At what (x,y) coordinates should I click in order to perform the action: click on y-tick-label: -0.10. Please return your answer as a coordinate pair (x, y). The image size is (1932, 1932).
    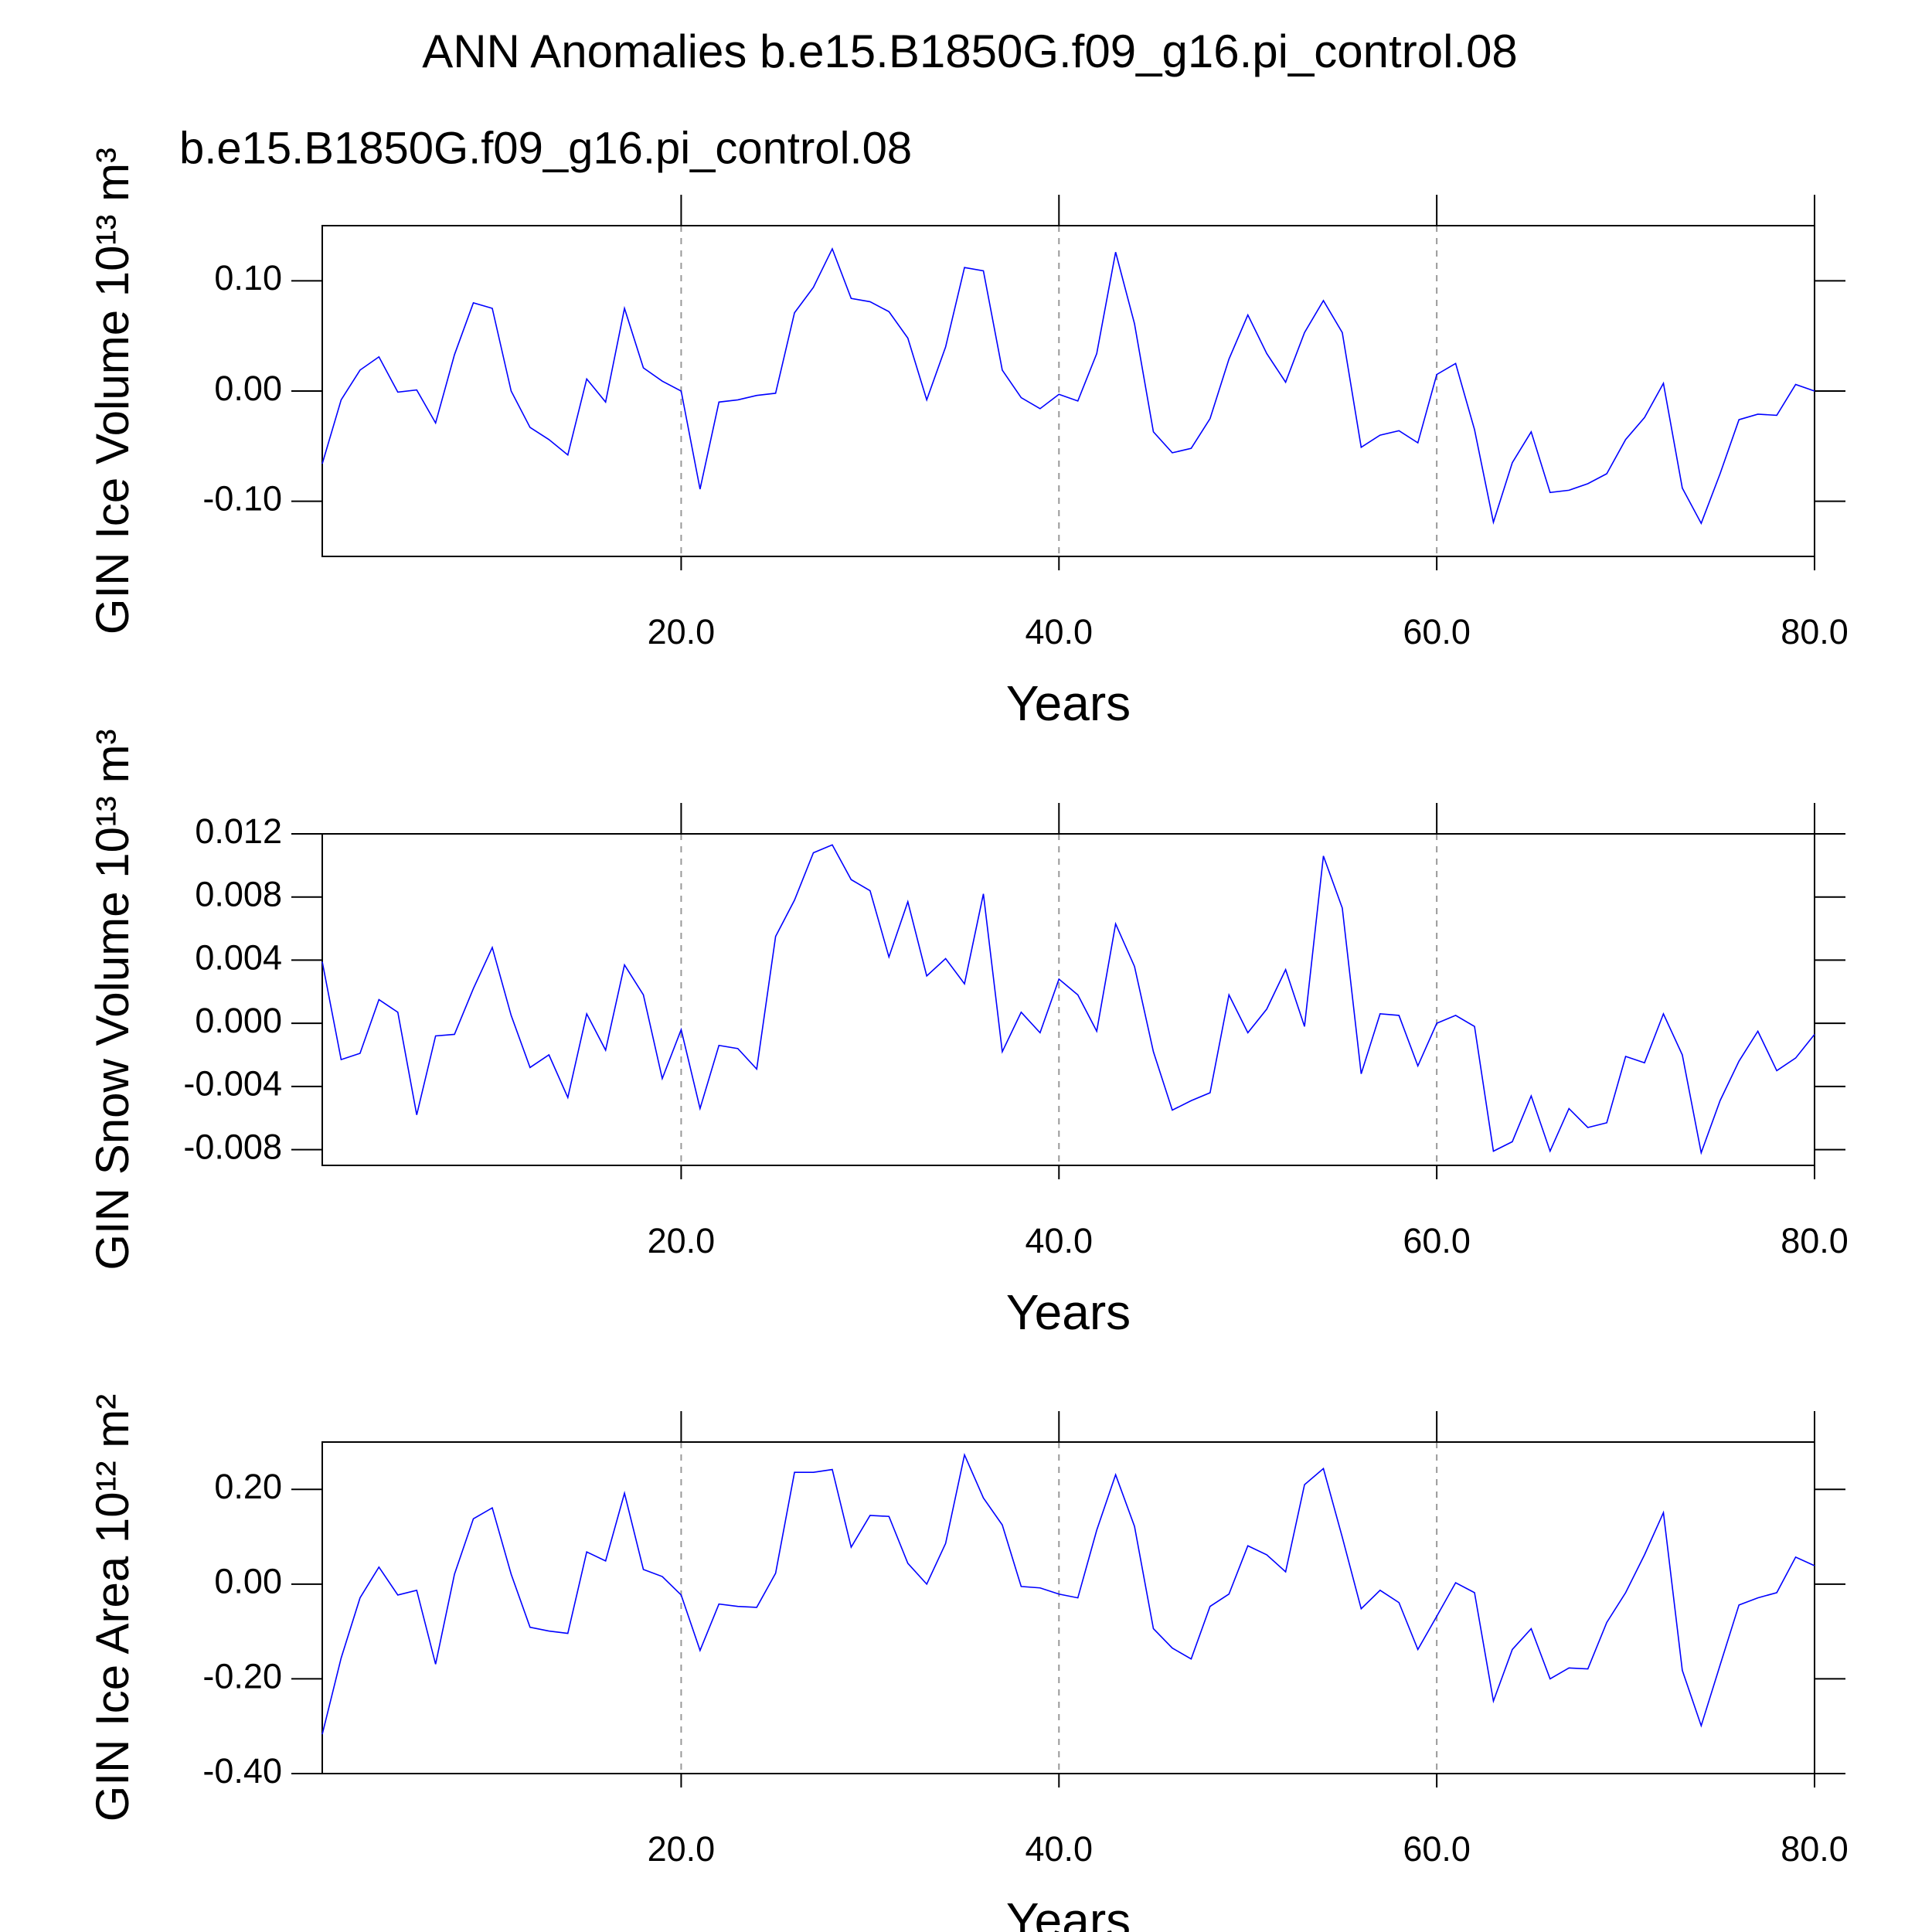
    Looking at the image, I should click on (242, 499).